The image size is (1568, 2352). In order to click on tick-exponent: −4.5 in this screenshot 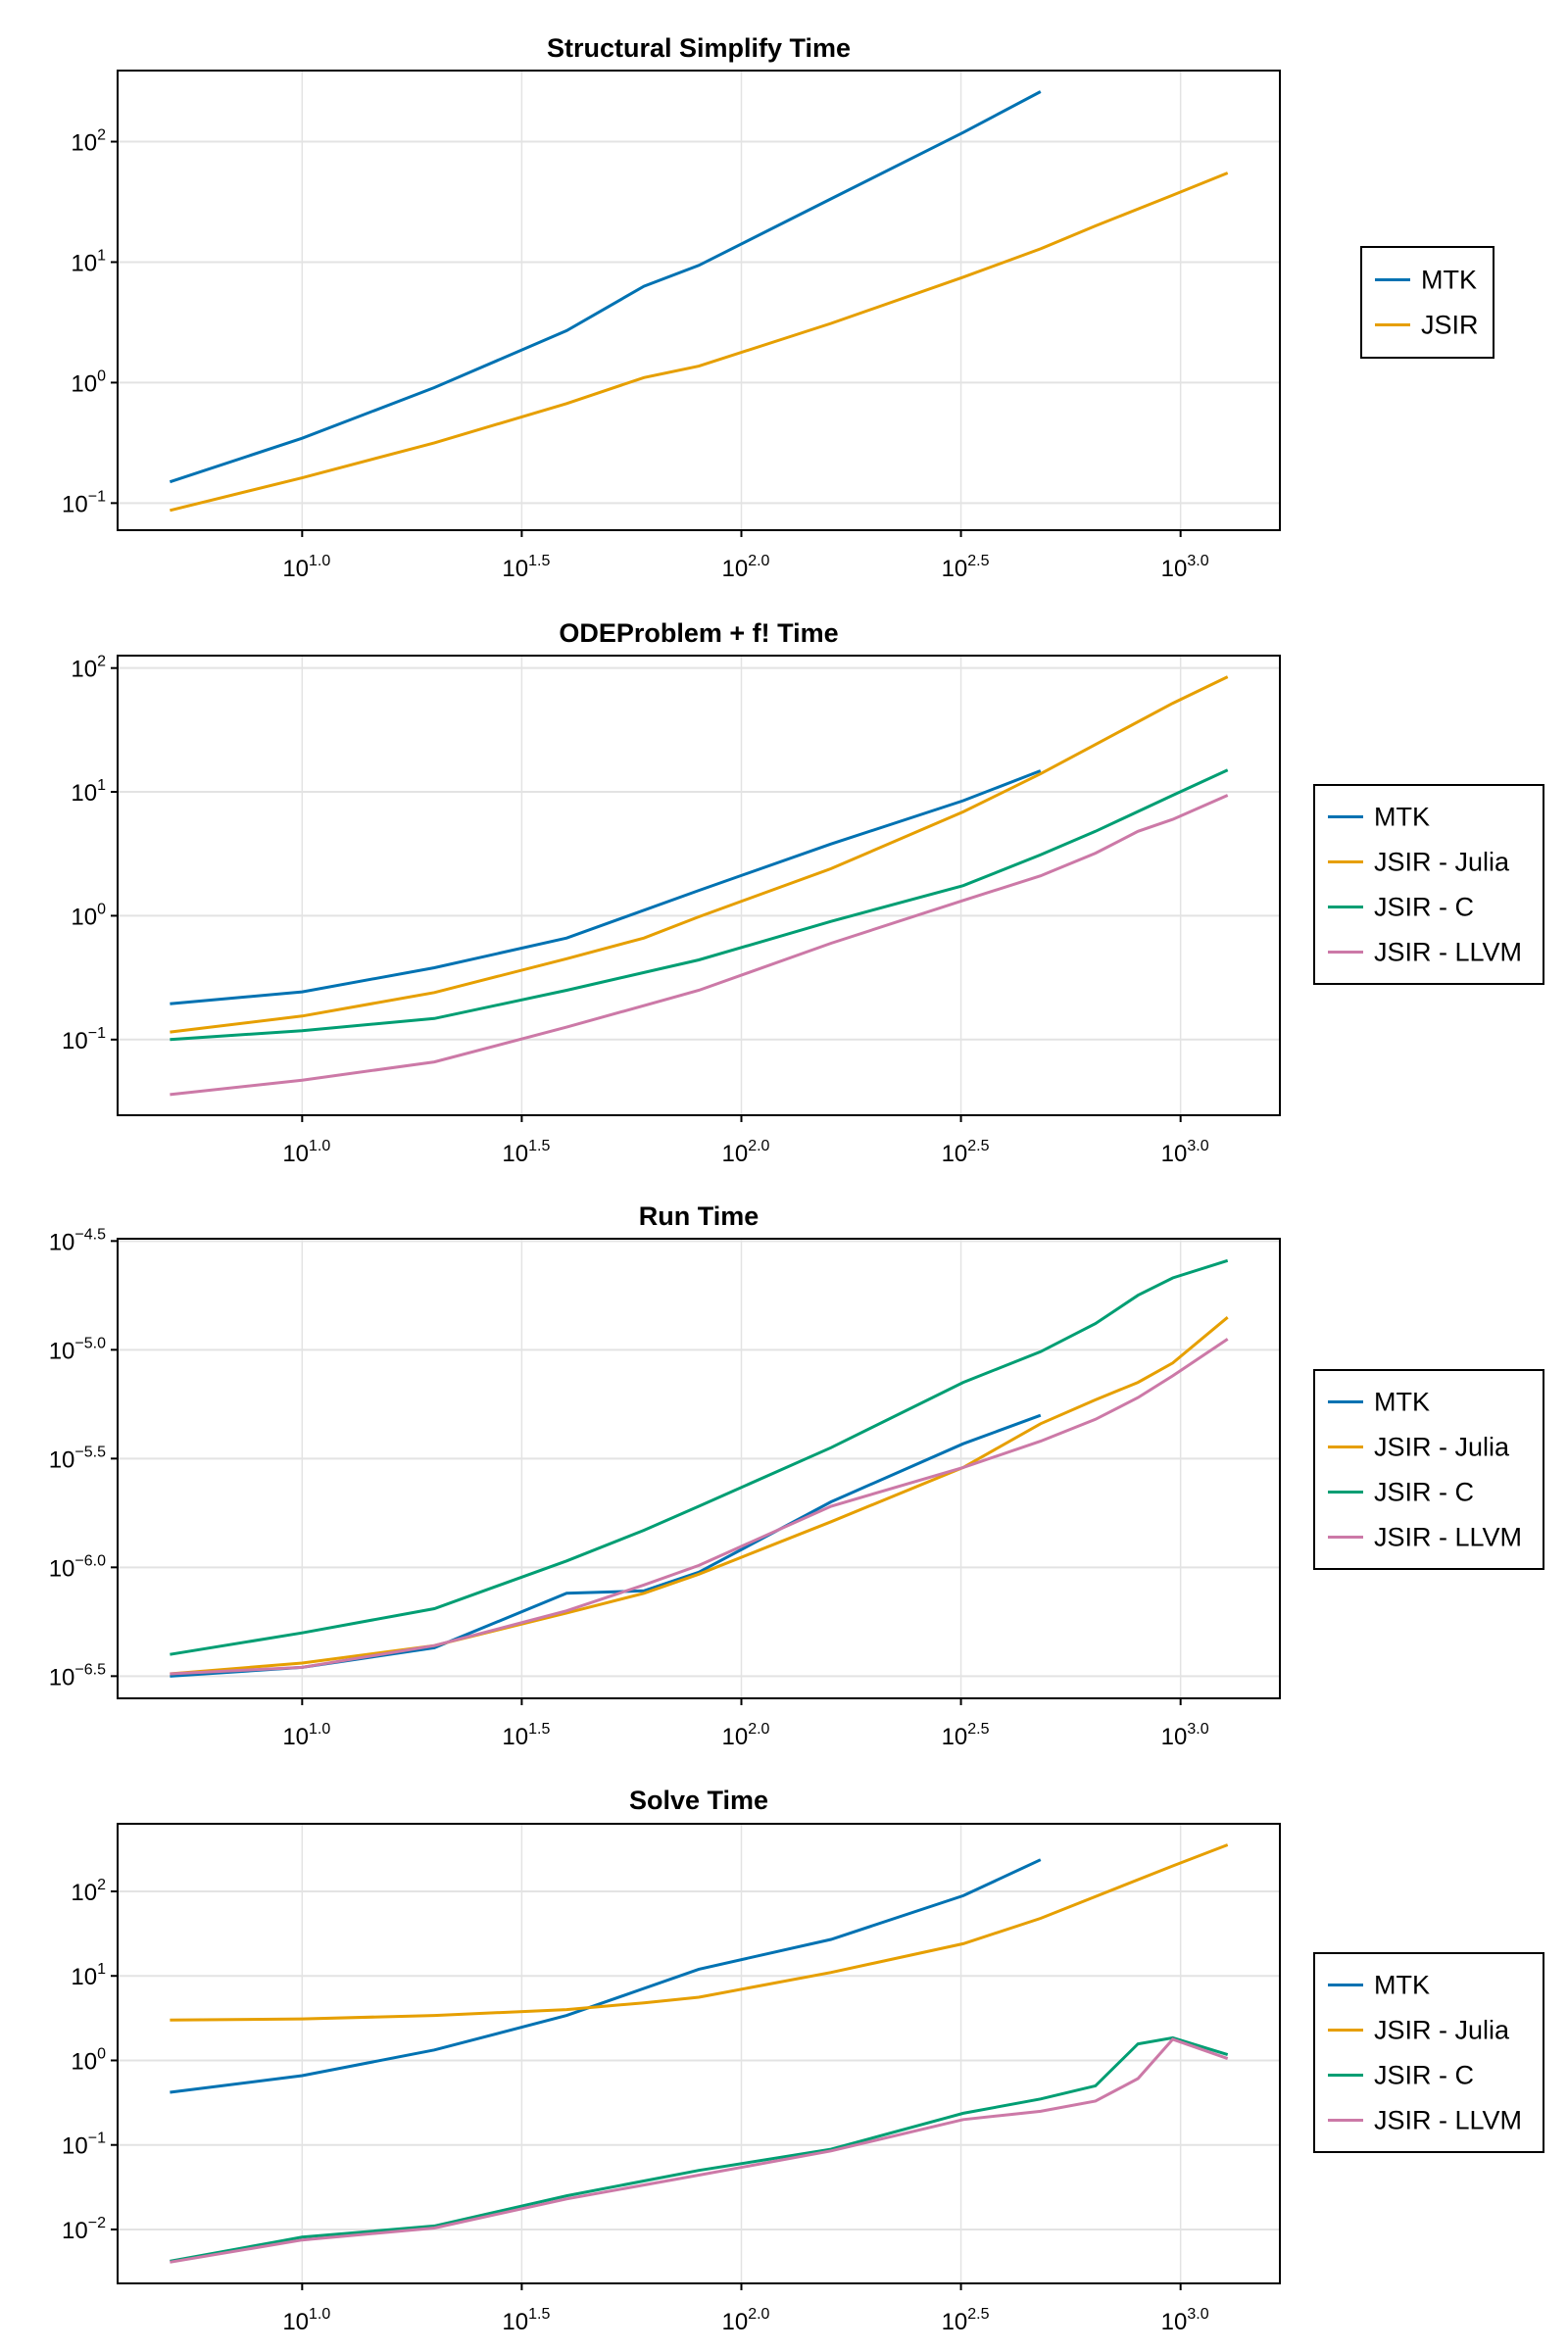, I will do `click(90, 1234)`.